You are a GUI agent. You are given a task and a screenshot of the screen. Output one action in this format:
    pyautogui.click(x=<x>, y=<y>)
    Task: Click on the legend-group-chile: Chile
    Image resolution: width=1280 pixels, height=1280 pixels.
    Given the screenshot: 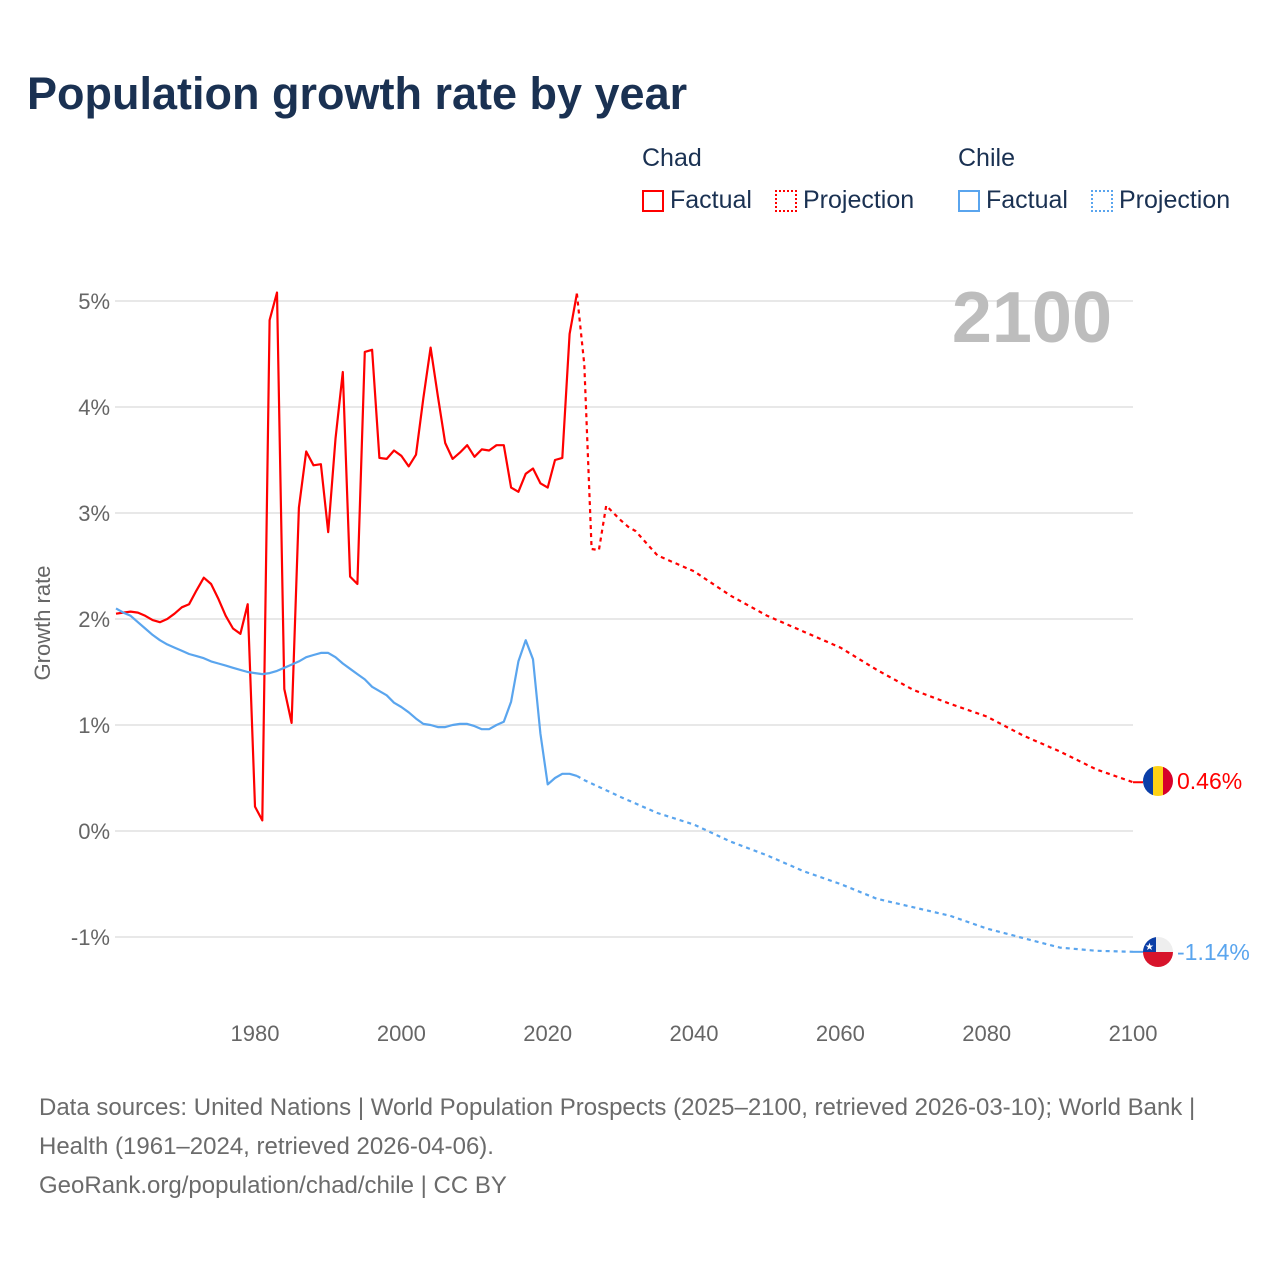 What is the action you would take?
    pyautogui.click(x=986, y=158)
    